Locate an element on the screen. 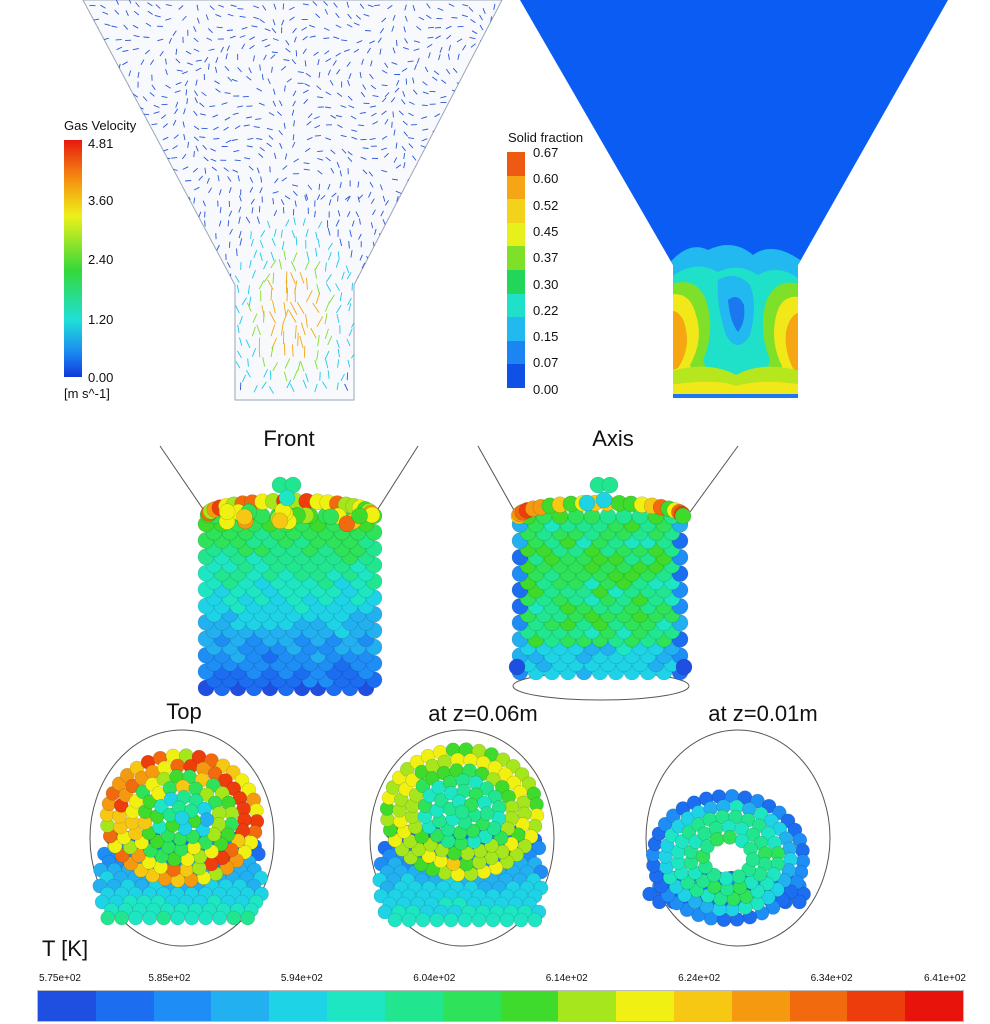  view-title-axis: Axis is located at coordinates (613, 438).